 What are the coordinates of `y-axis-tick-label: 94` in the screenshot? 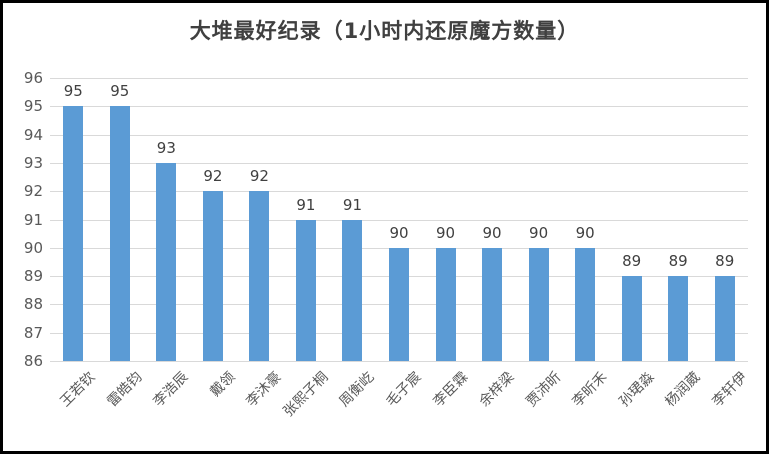 It's located at (33, 134).